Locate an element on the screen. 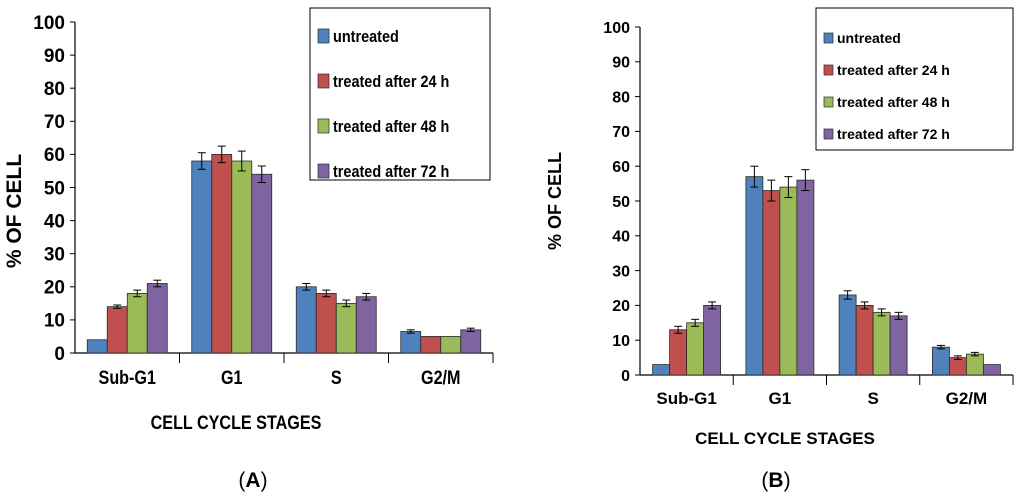 The height and width of the screenshot is (502, 1024). panel-label-letter: B is located at coordinates (775, 480).